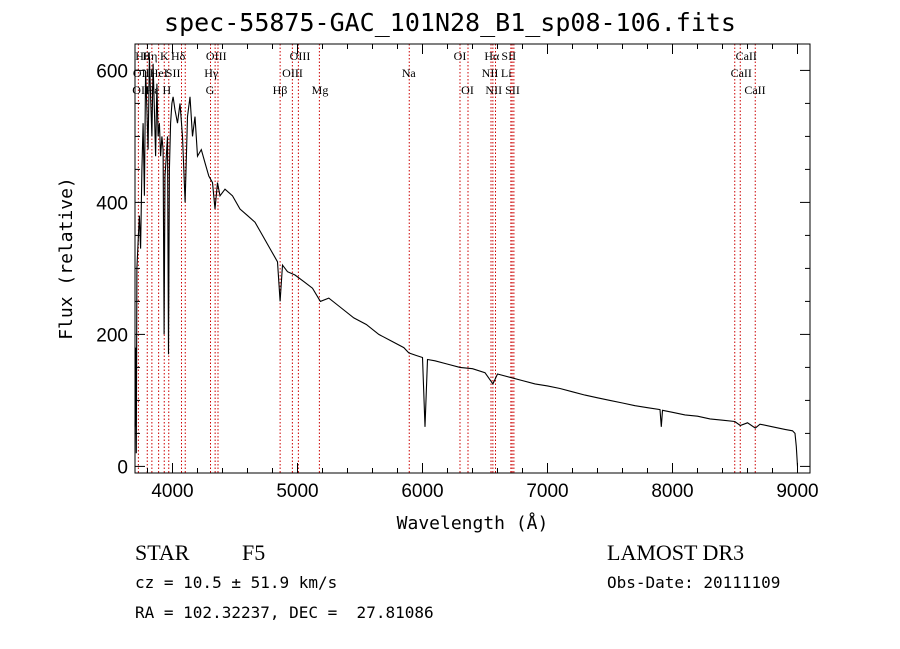  What do you see at coordinates (676, 552) in the screenshot?
I see `survey-name: LAMOST DR3` at bounding box center [676, 552].